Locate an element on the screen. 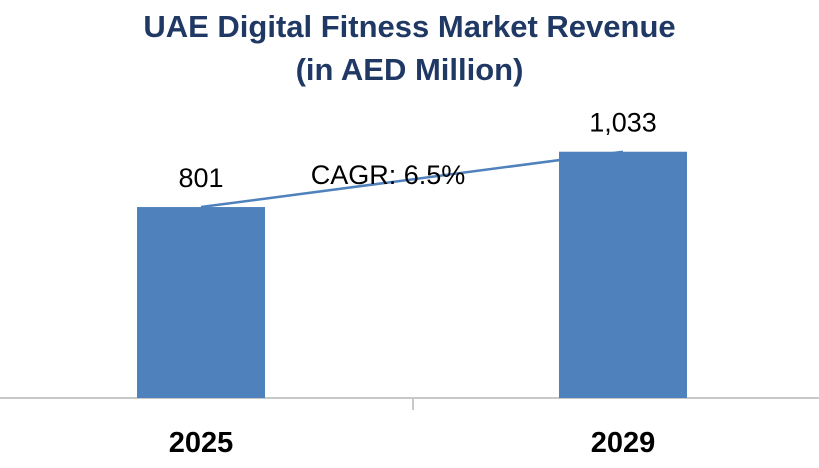  chart-title: UAE Digital Fitness Market Revenue is located at coordinates (409, 26).